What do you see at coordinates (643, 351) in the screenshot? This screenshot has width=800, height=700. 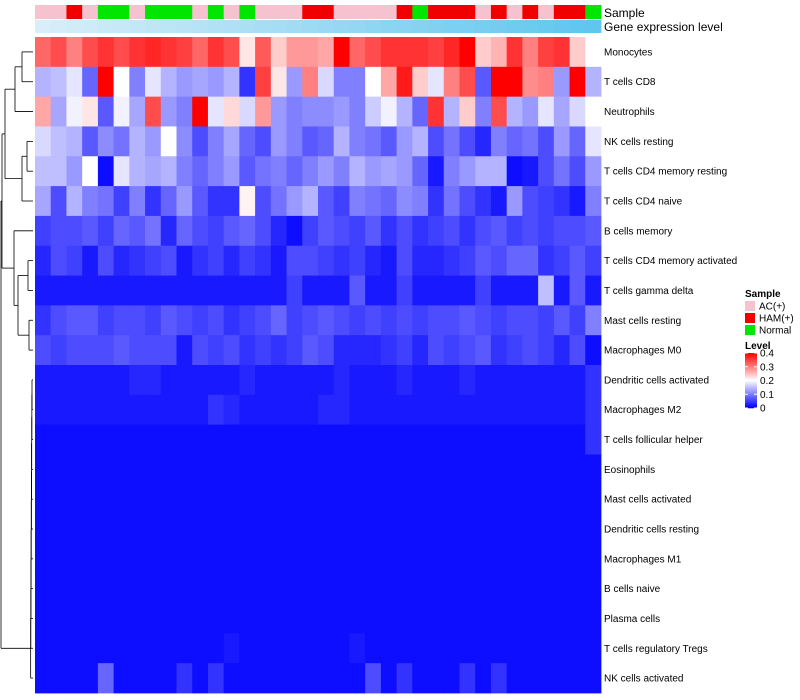 I see `row-label: Macrophages M0` at bounding box center [643, 351].